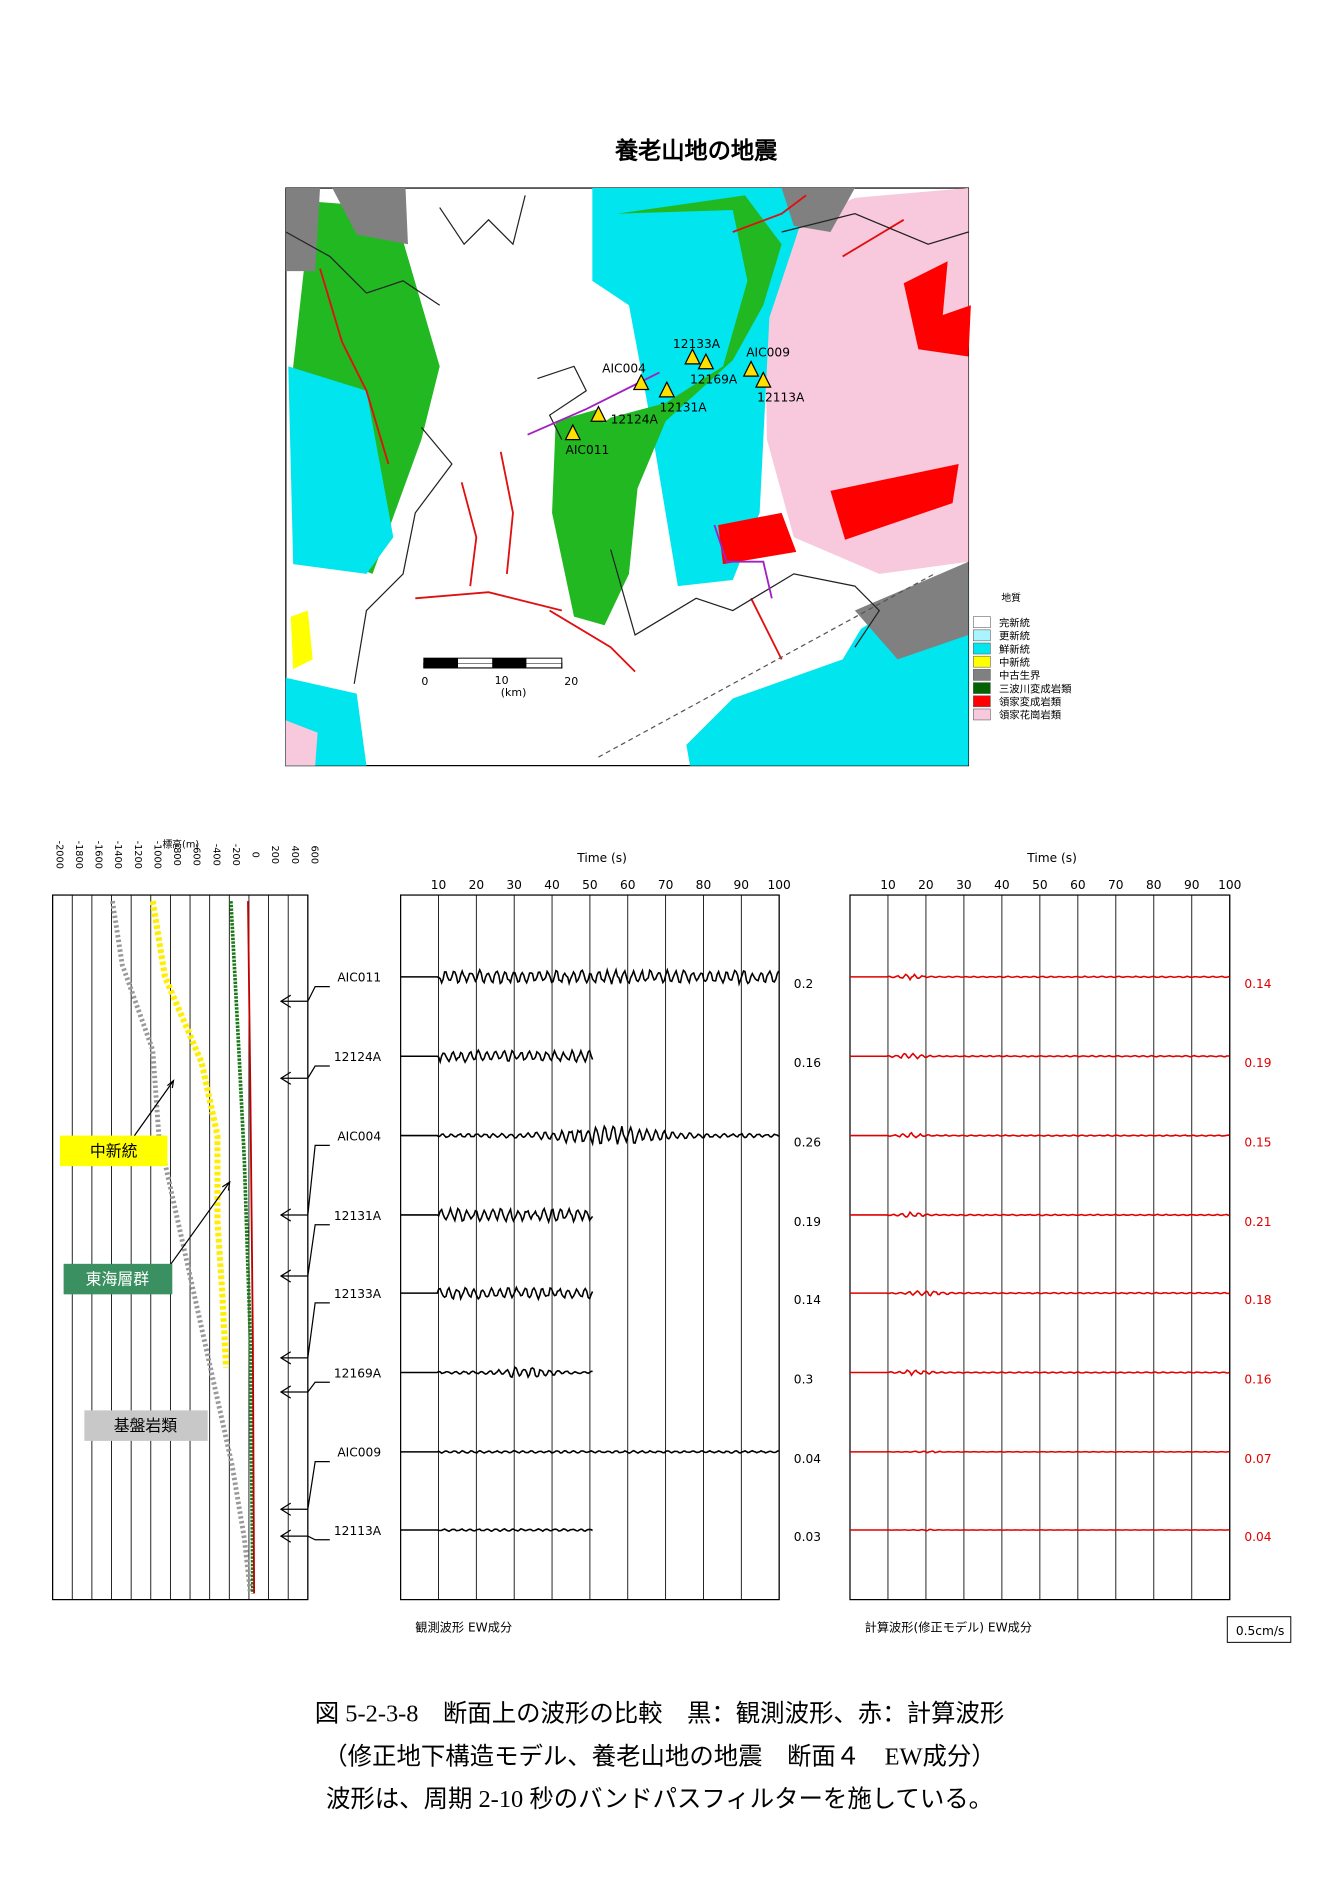 The image size is (1319, 1904). What do you see at coordinates (659, 1714) in the screenshot?
I see `caption-line: 図 5-2-3-8 断面上の波形の比較 黒：観測波形、赤：計算波形` at bounding box center [659, 1714].